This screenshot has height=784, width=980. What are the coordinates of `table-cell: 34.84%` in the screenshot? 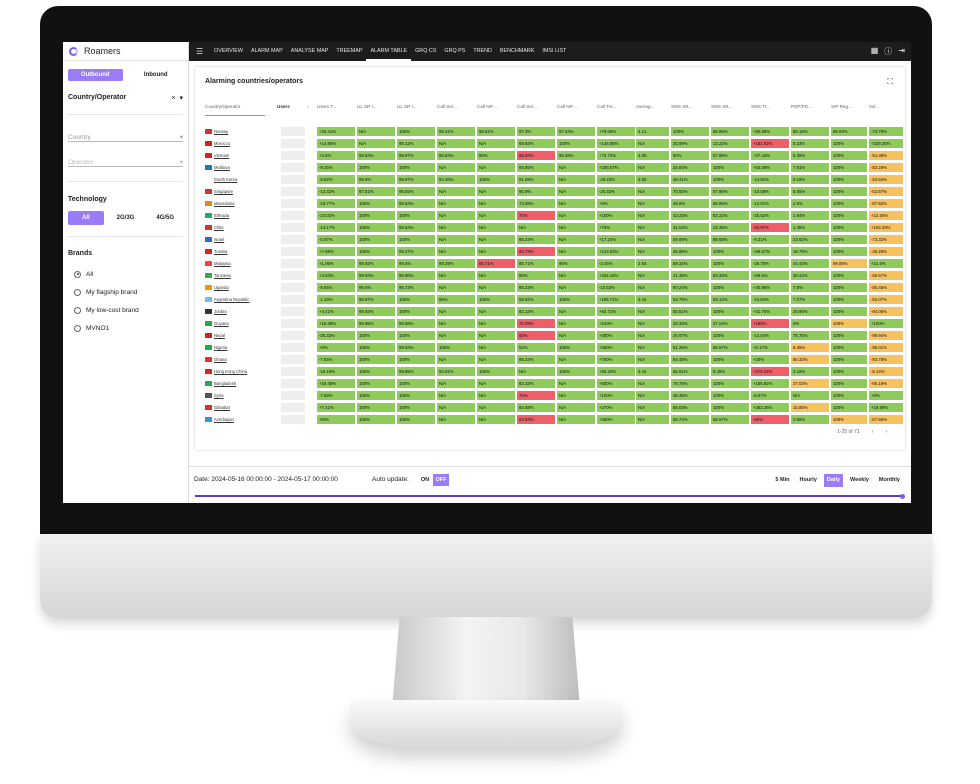 It's located at (690, 167).